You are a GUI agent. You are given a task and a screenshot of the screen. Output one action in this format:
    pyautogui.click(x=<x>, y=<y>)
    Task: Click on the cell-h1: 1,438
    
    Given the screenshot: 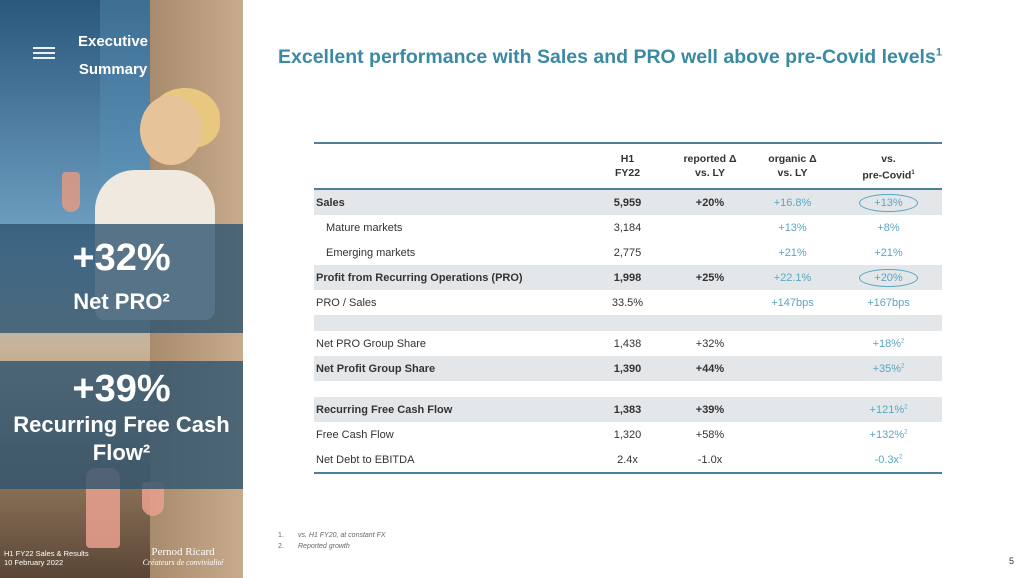 What is the action you would take?
    pyautogui.click(x=627, y=343)
    